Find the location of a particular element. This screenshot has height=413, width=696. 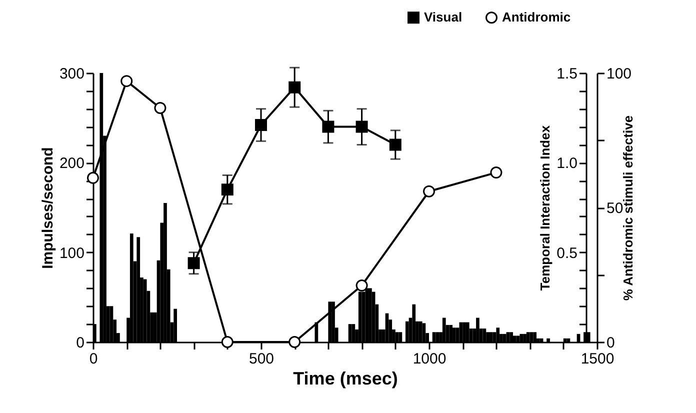

y3-tick-label: 0 is located at coordinates (610, 343).